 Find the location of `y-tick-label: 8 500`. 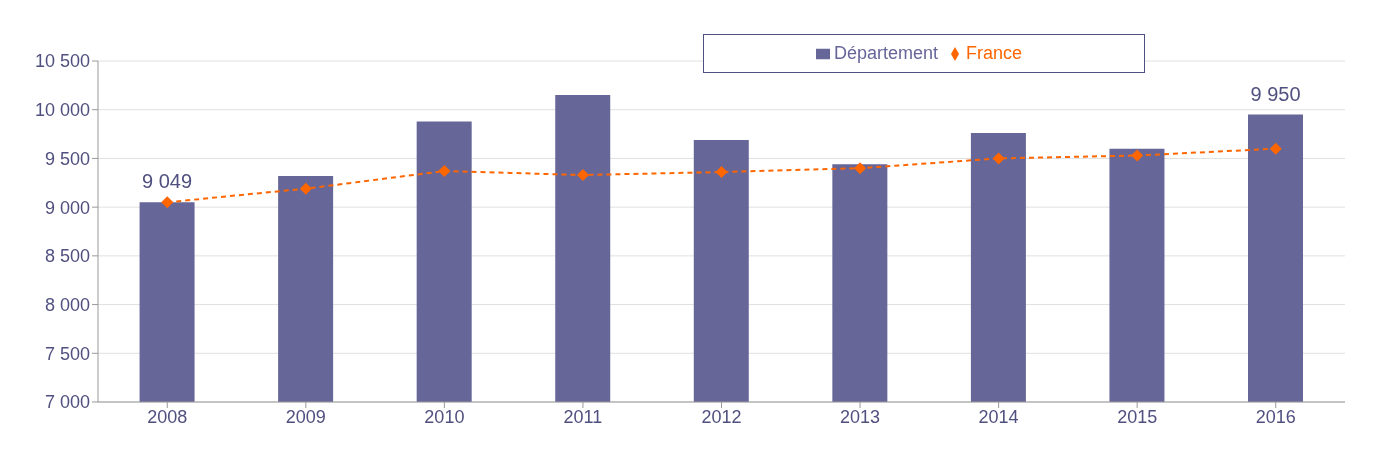

y-tick-label: 8 500 is located at coordinates (67, 256).